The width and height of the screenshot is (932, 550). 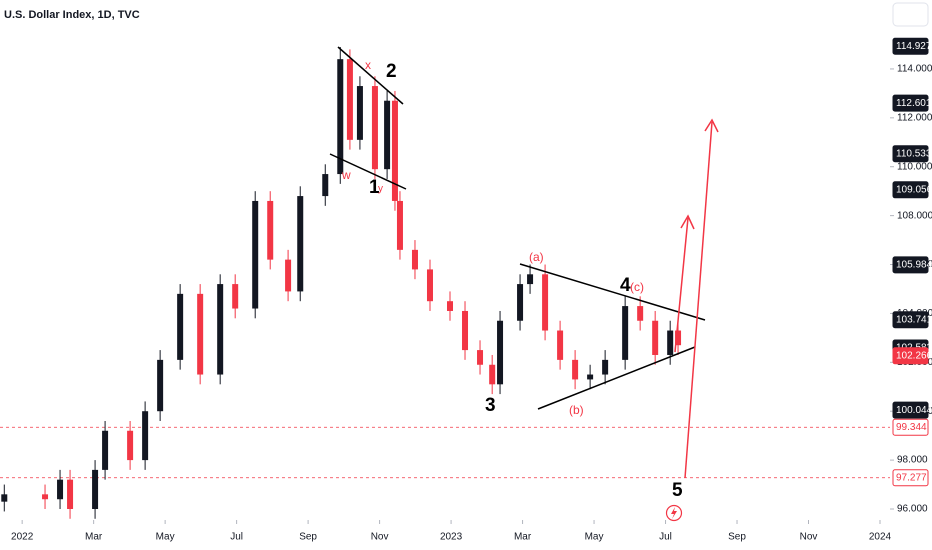 I want to click on price-label: 97.277, so click(x=911, y=477).